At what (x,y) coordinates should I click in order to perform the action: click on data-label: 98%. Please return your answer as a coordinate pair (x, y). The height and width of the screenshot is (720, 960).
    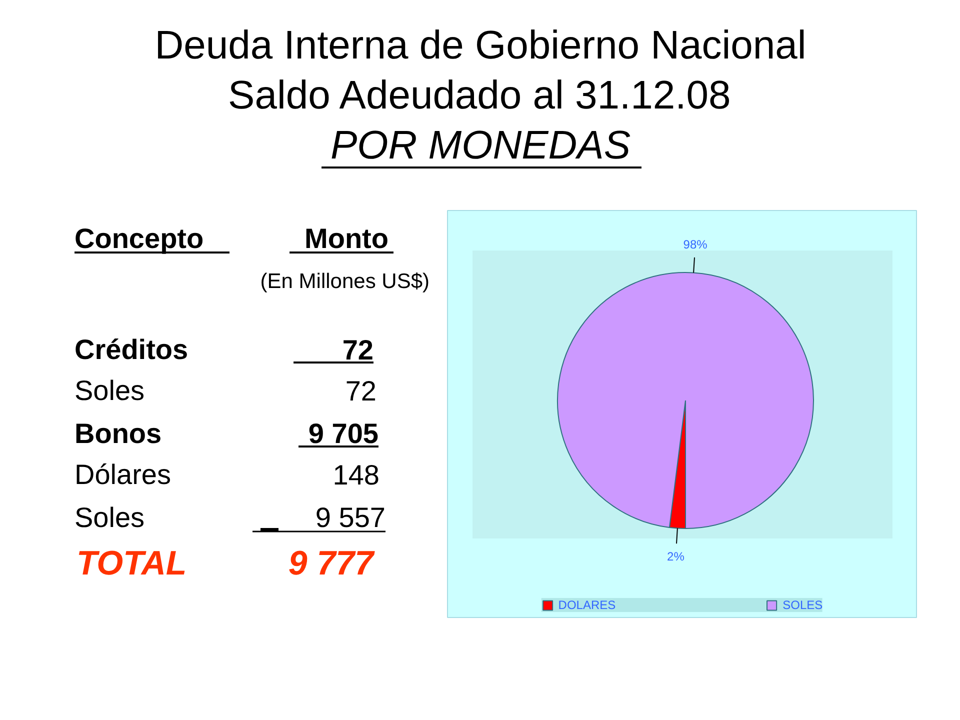
    Looking at the image, I should click on (695, 245).